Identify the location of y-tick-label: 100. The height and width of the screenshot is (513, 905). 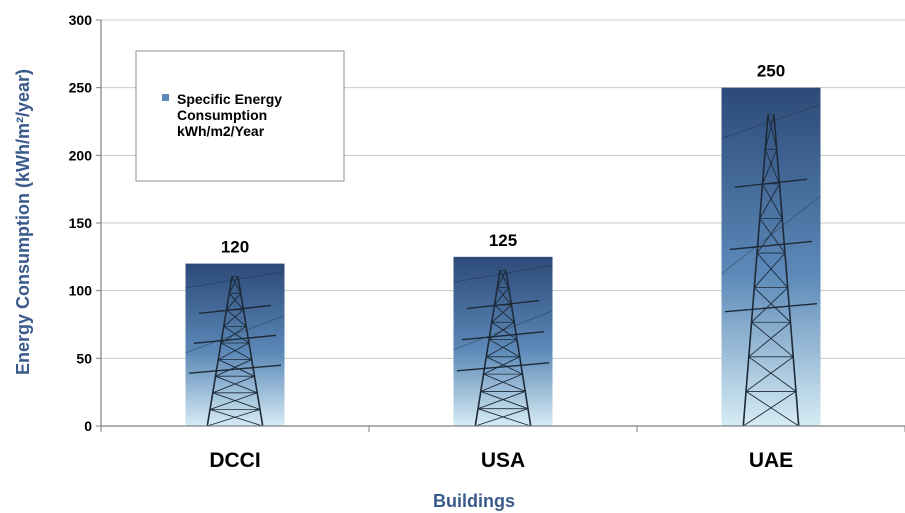
(81, 291).